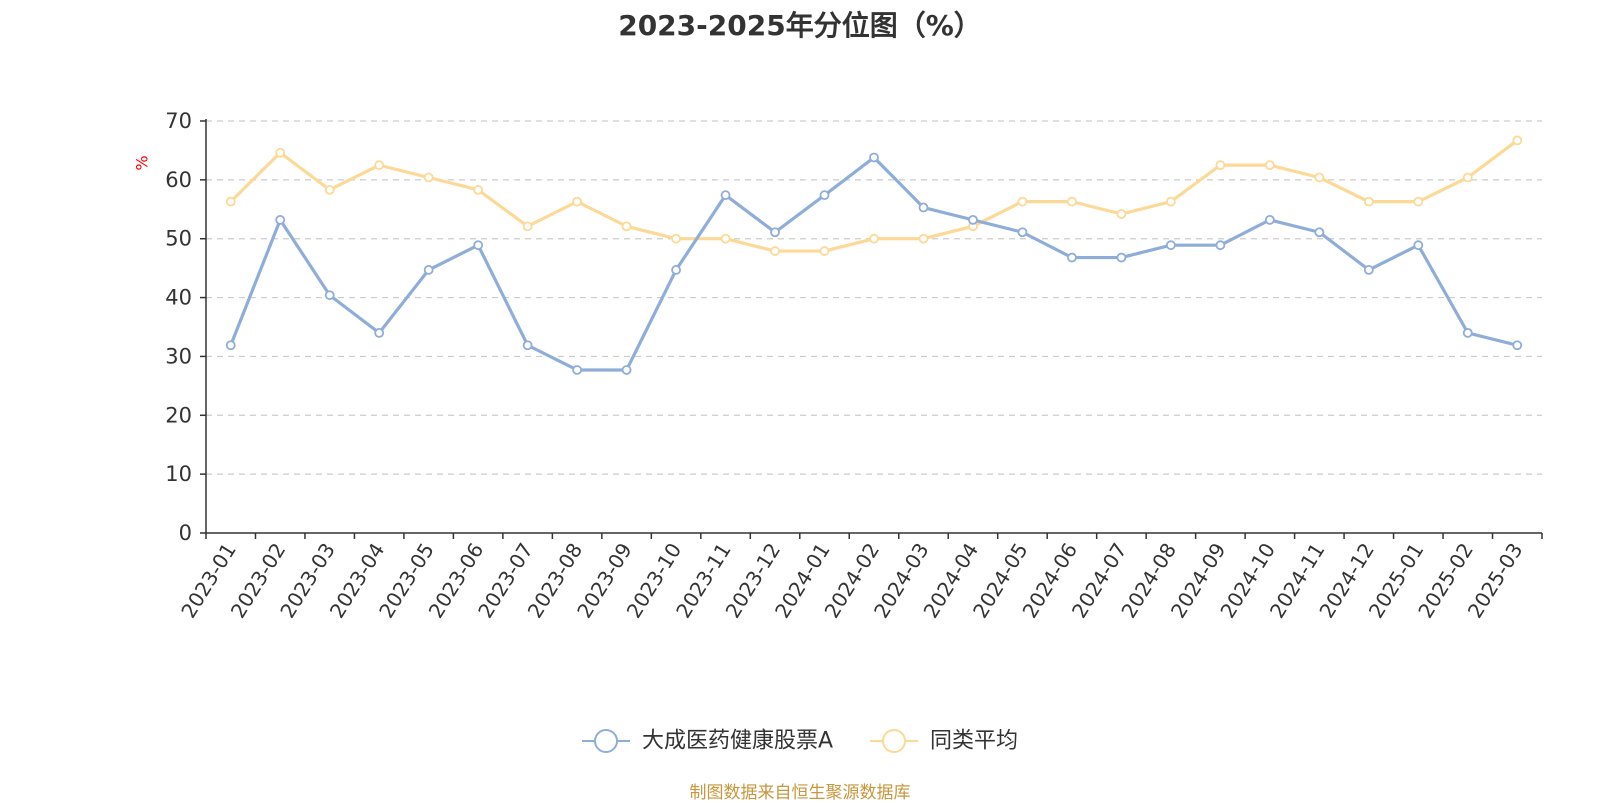 This screenshot has width=1600, height=803. What do you see at coordinates (142, 162) in the screenshot?
I see `y-axis-label: %` at bounding box center [142, 162].